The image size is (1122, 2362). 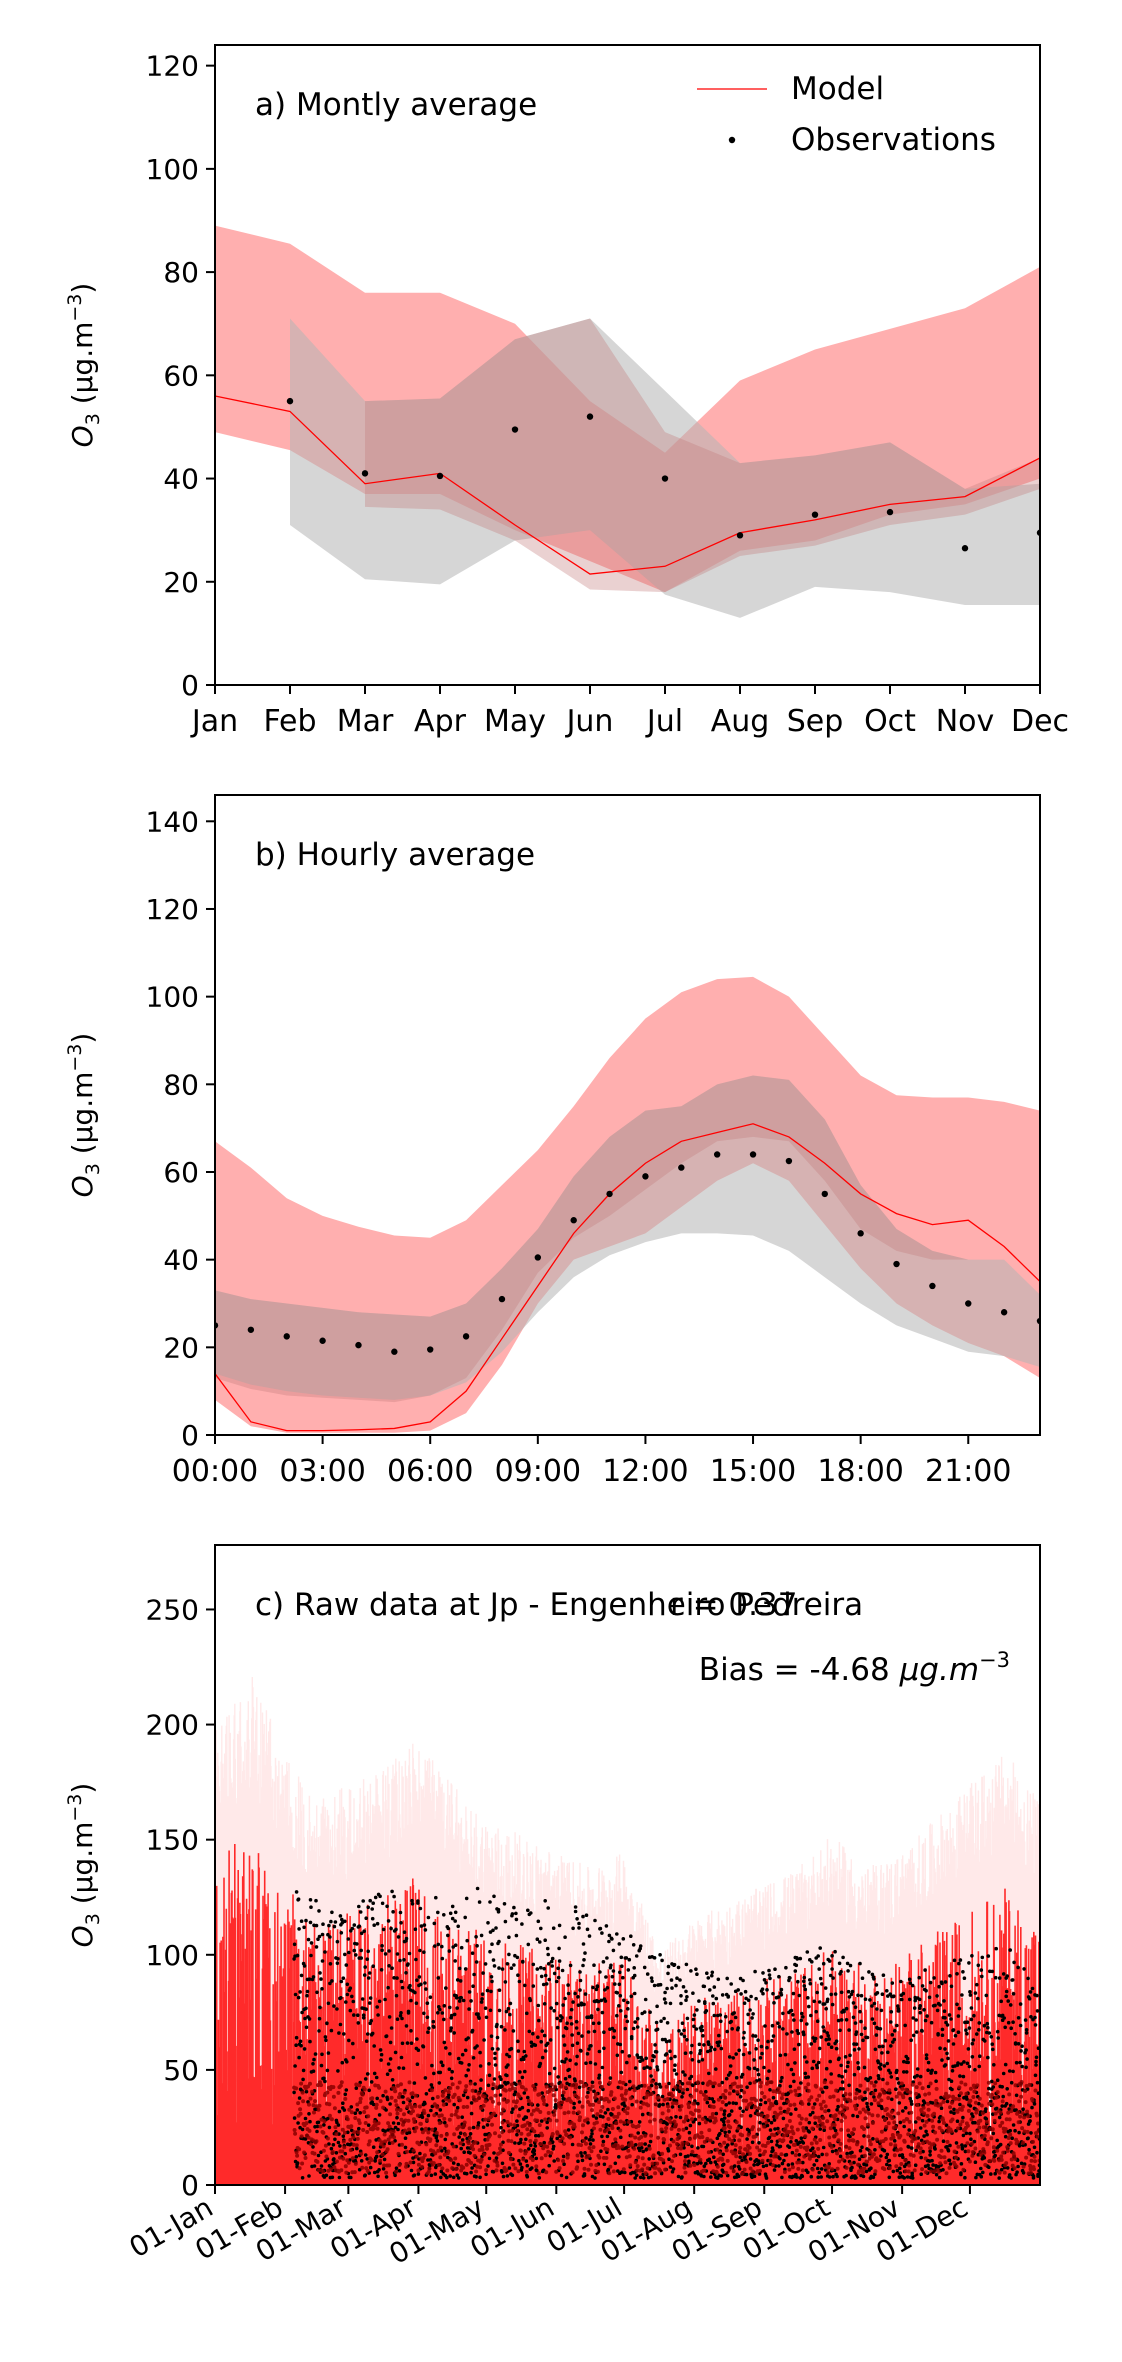 What do you see at coordinates (214, 721) in the screenshot?
I see `a-xtick-label: Jan` at bounding box center [214, 721].